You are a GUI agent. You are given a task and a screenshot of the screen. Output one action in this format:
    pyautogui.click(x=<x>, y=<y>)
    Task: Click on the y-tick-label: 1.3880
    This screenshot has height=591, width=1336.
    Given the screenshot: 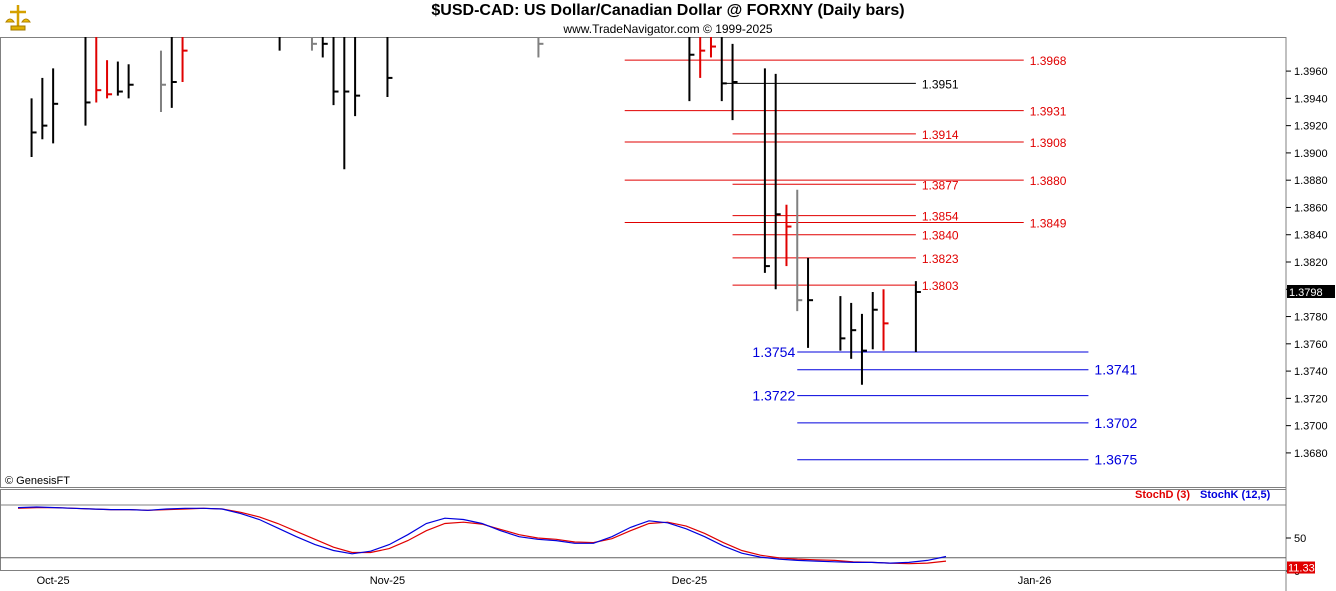 What is the action you would take?
    pyautogui.click(x=1311, y=181)
    